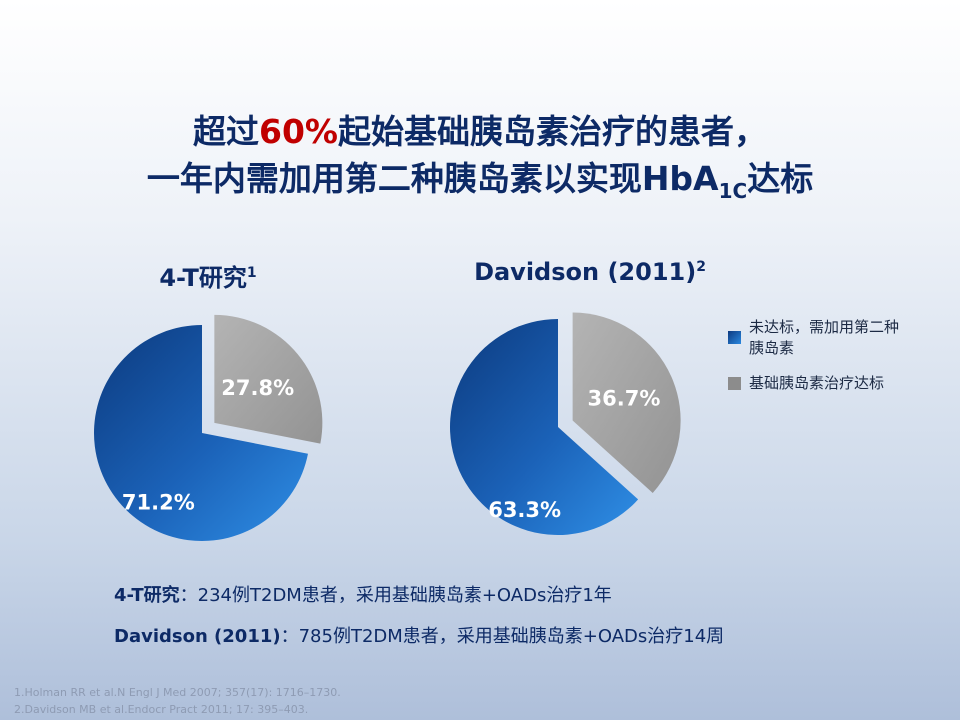 The image size is (960, 720). What do you see at coordinates (701, 267) in the screenshot?
I see `chart-title-sup: 2` at bounding box center [701, 267].